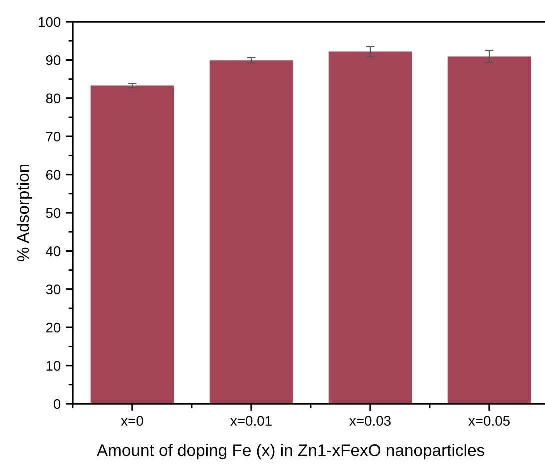 This screenshot has height=472, width=545. Describe the element at coordinates (53, 251) in the screenshot. I see `y-tick-label: 40` at that location.